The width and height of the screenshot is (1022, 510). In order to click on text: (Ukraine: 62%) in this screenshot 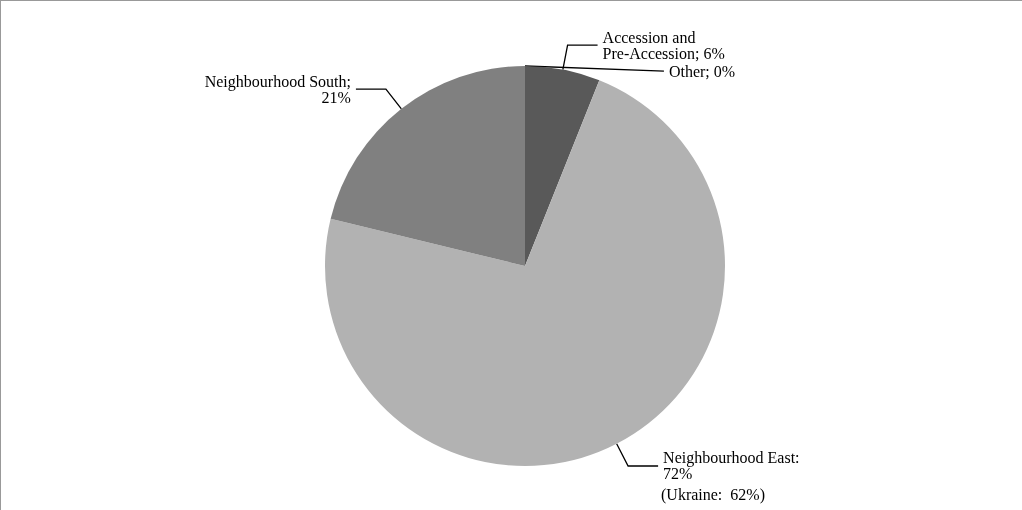, I will do `click(713, 494)`.